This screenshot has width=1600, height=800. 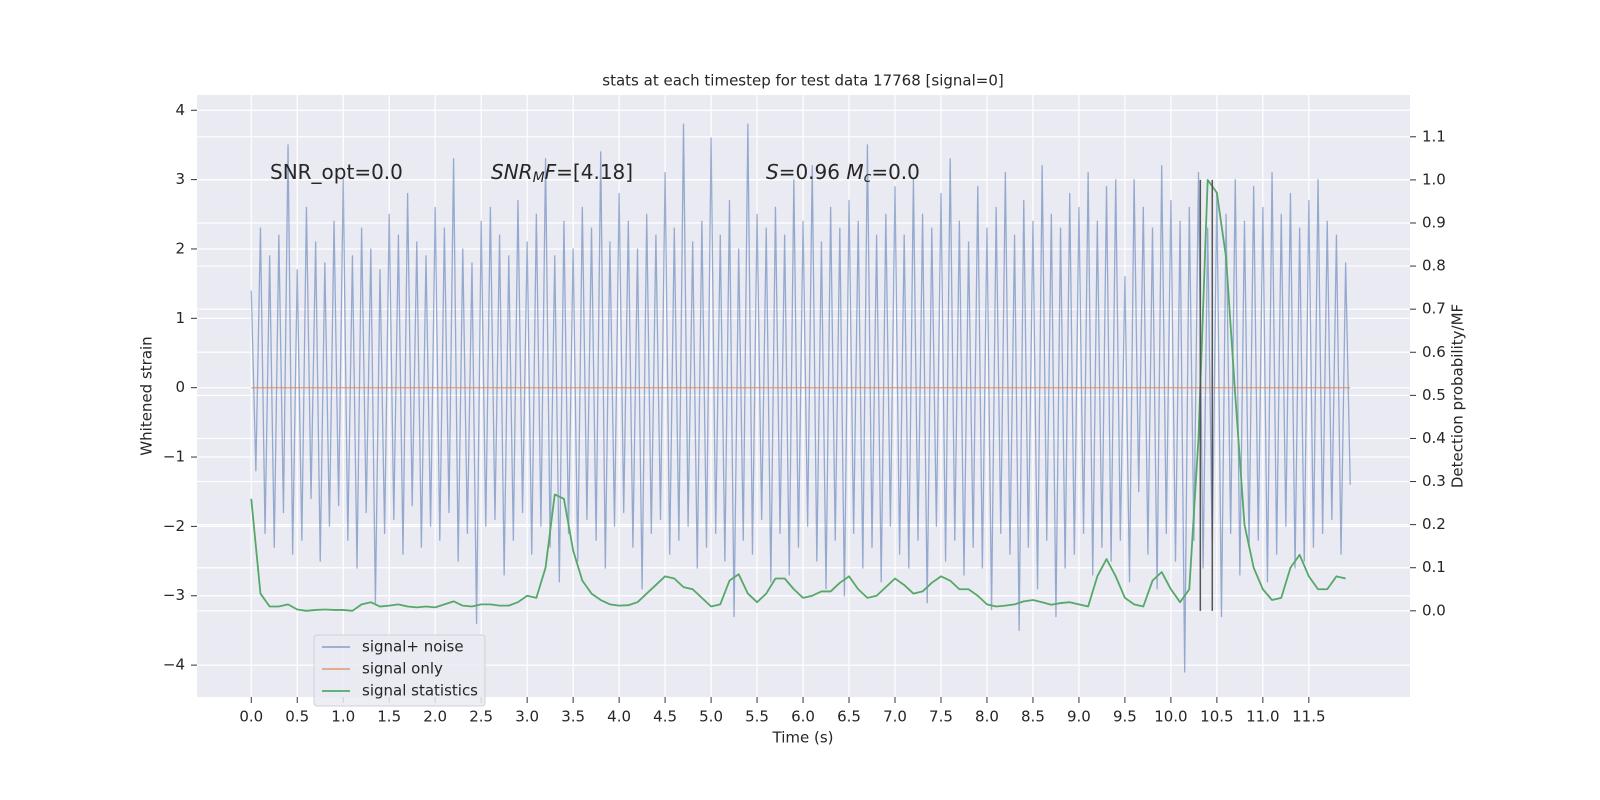 What do you see at coordinates (1434, 567) in the screenshot?
I see `y2-tick-label: 0.1` at bounding box center [1434, 567].